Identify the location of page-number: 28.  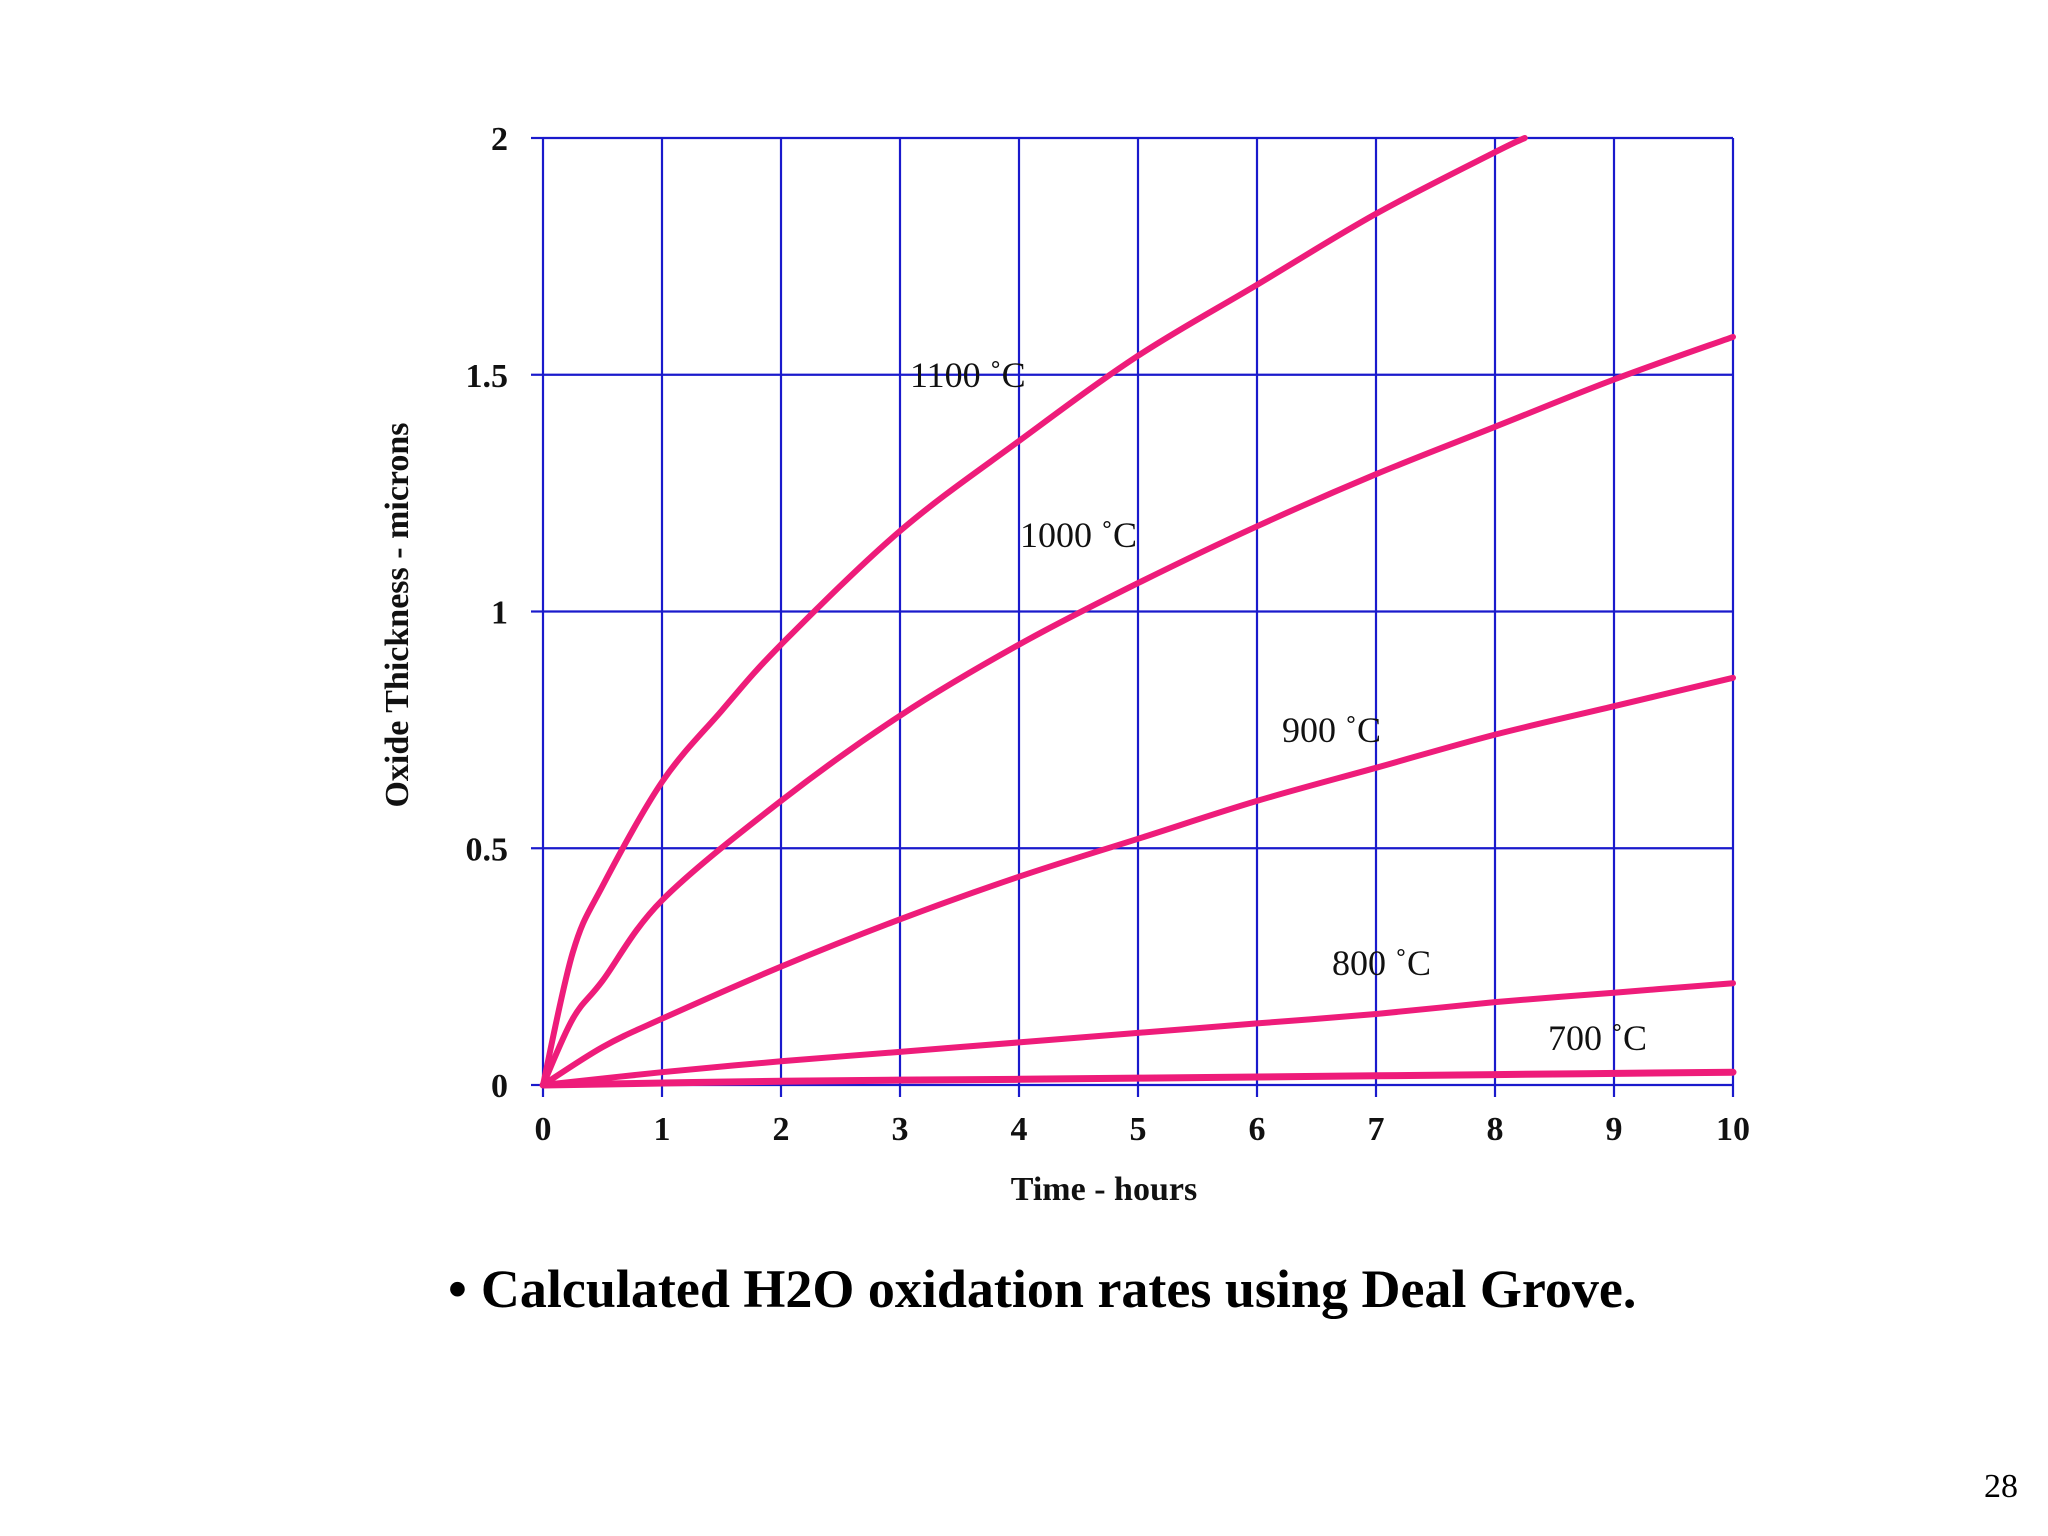
(2001, 1486).